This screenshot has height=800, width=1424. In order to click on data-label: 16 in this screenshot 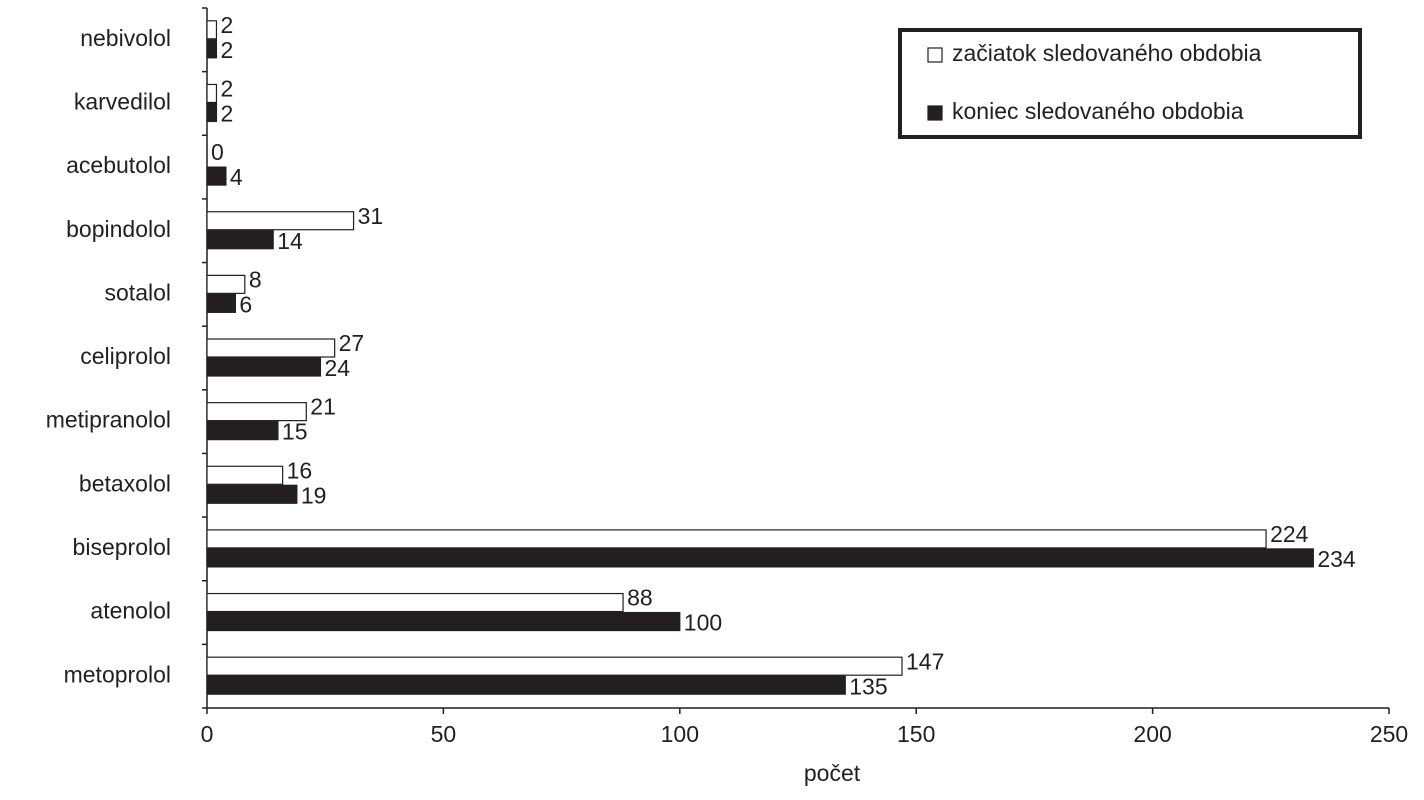, I will do `click(300, 470)`.